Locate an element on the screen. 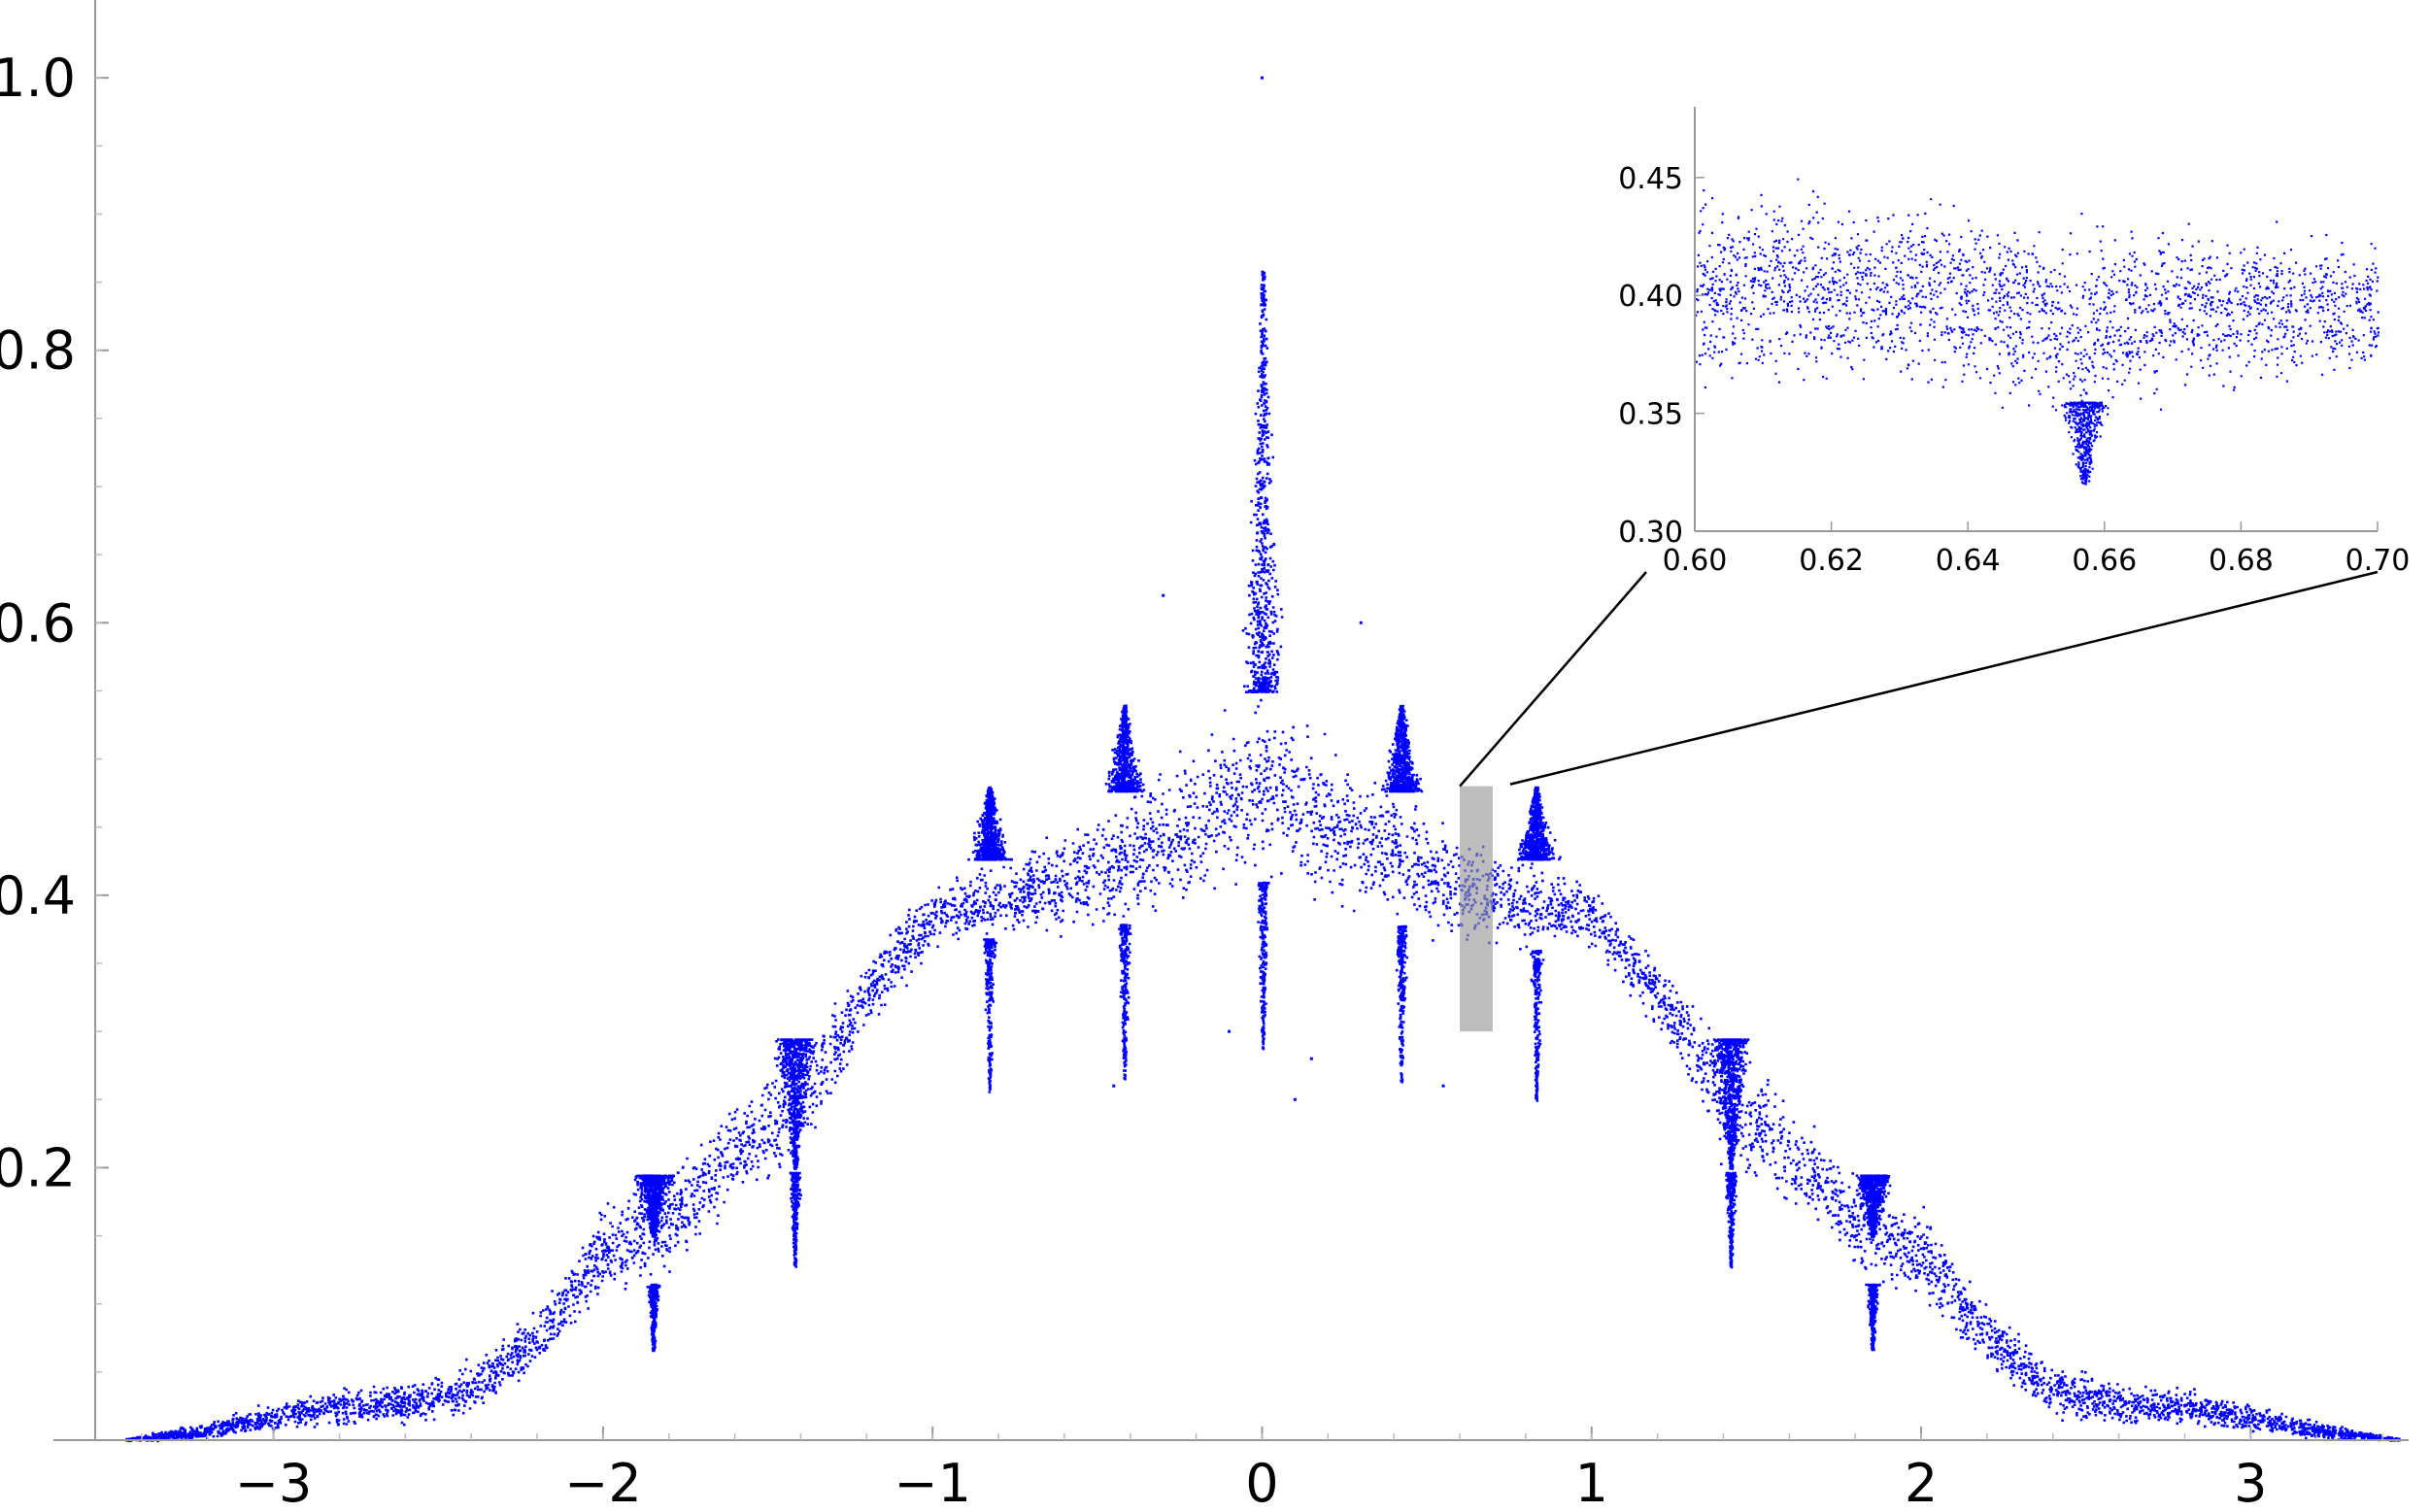 The image size is (2430, 1512). connector-line-right is located at coordinates (1944, 678).